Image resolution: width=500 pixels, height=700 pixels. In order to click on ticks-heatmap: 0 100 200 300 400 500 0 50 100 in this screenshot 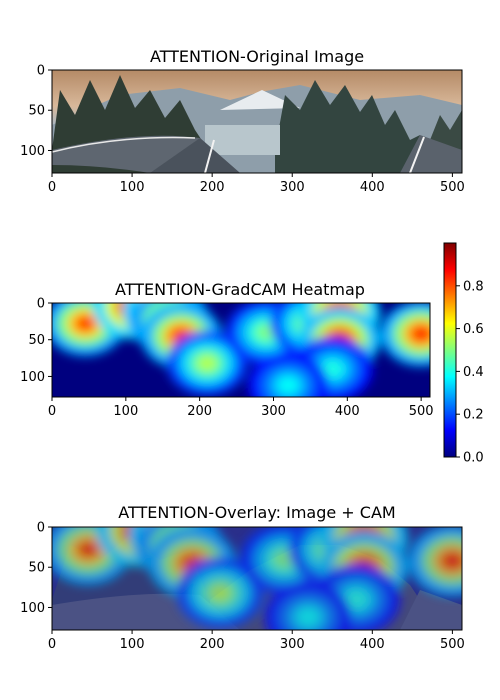, I will do `click(226, 358)`.